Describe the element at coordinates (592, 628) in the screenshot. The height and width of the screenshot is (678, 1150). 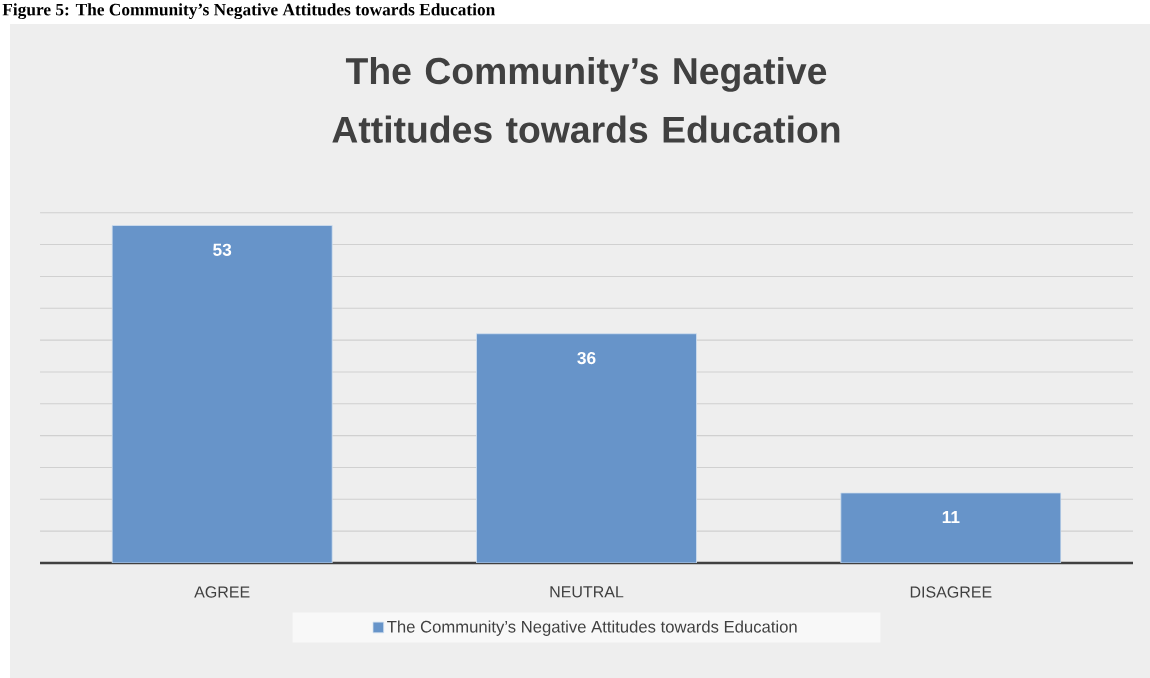
I see `legend-label: The Community’s Negative Attitudes towards Education` at that location.